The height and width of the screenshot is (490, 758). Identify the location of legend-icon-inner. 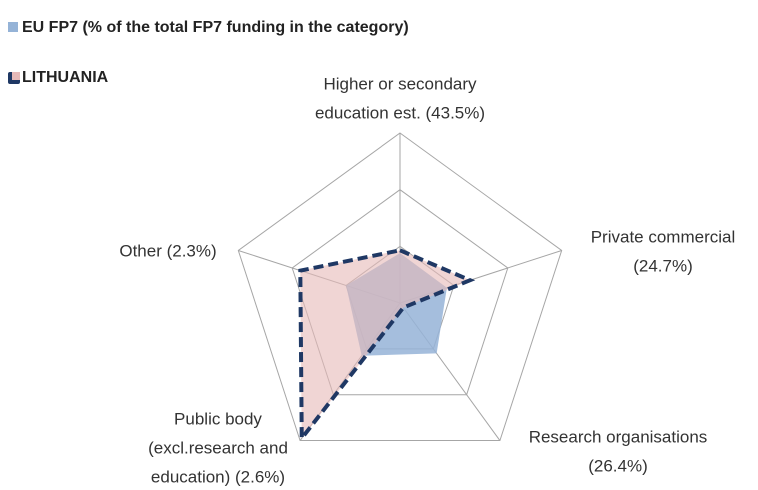
(16, 76).